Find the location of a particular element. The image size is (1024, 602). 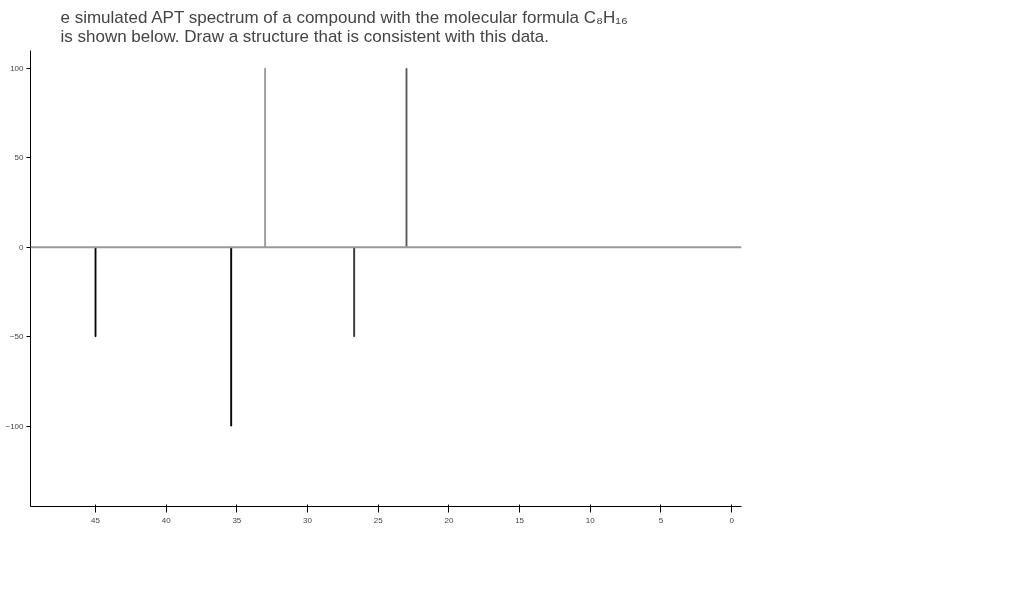

x-tick-label: 45 is located at coordinates (96, 520).